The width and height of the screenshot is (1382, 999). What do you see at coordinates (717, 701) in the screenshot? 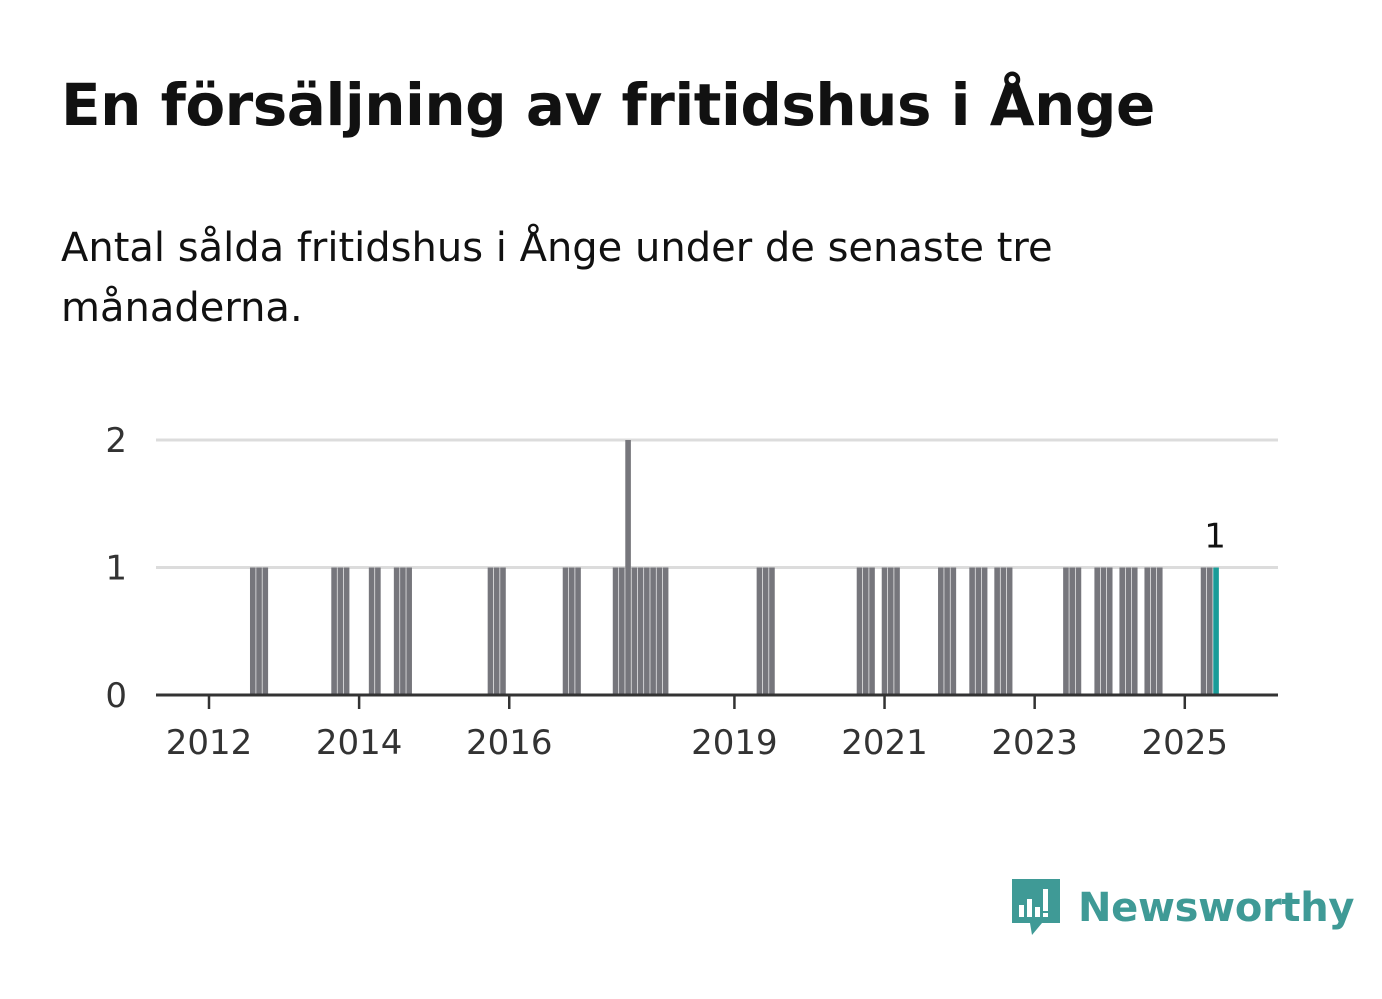
I see `x-axis` at bounding box center [717, 701].